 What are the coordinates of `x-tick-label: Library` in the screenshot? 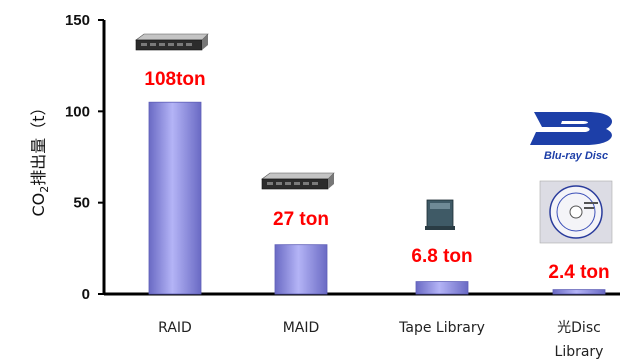 It's located at (579, 352).